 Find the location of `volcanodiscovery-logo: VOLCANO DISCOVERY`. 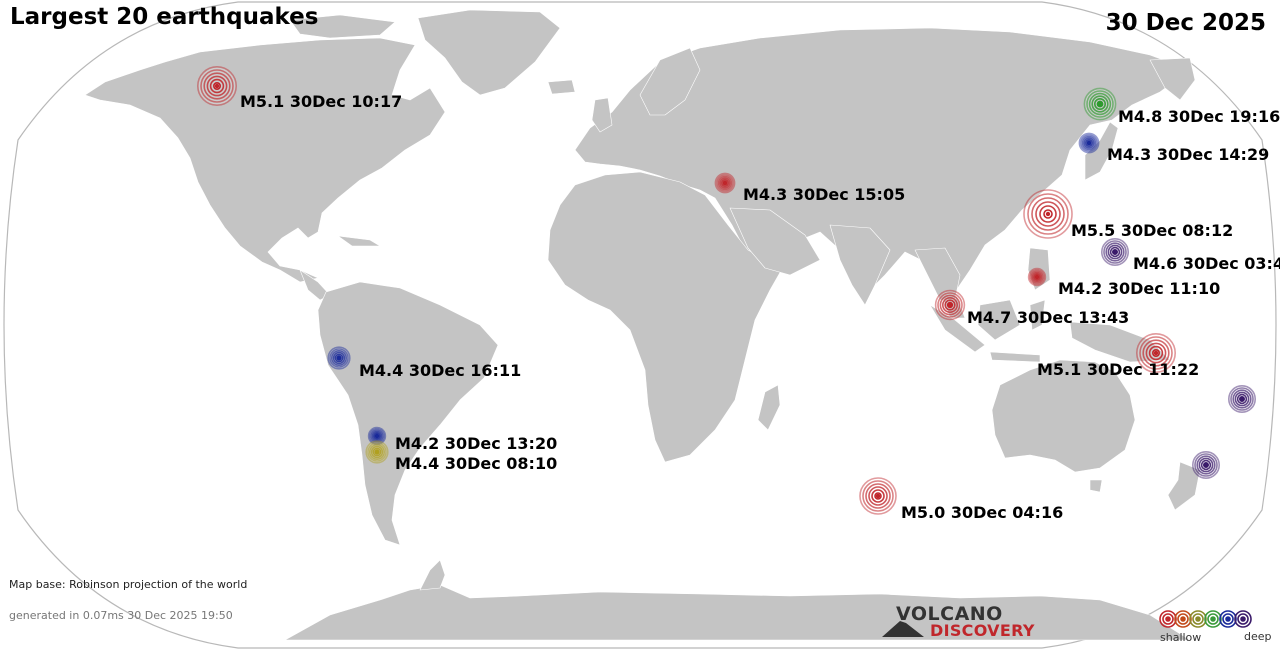

volcanodiscovery-logo: VOLCANO DISCOVERY is located at coordinates (960, 623).